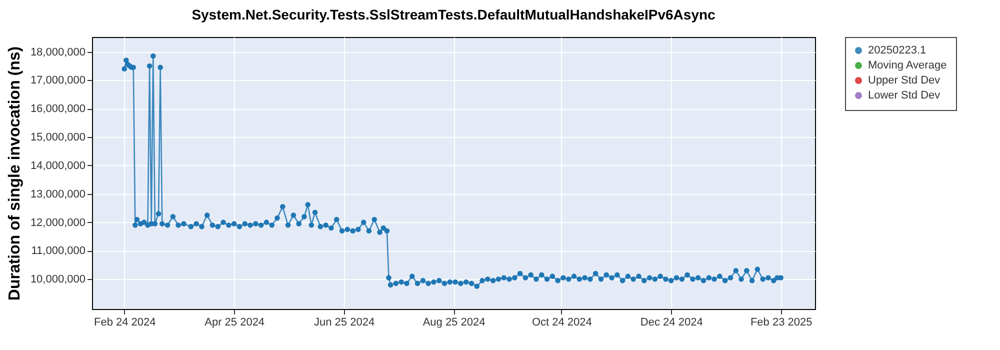  Describe the element at coordinates (562, 322) in the screenshot. I see `x-tick-label: Oct 24 2024` at that location.